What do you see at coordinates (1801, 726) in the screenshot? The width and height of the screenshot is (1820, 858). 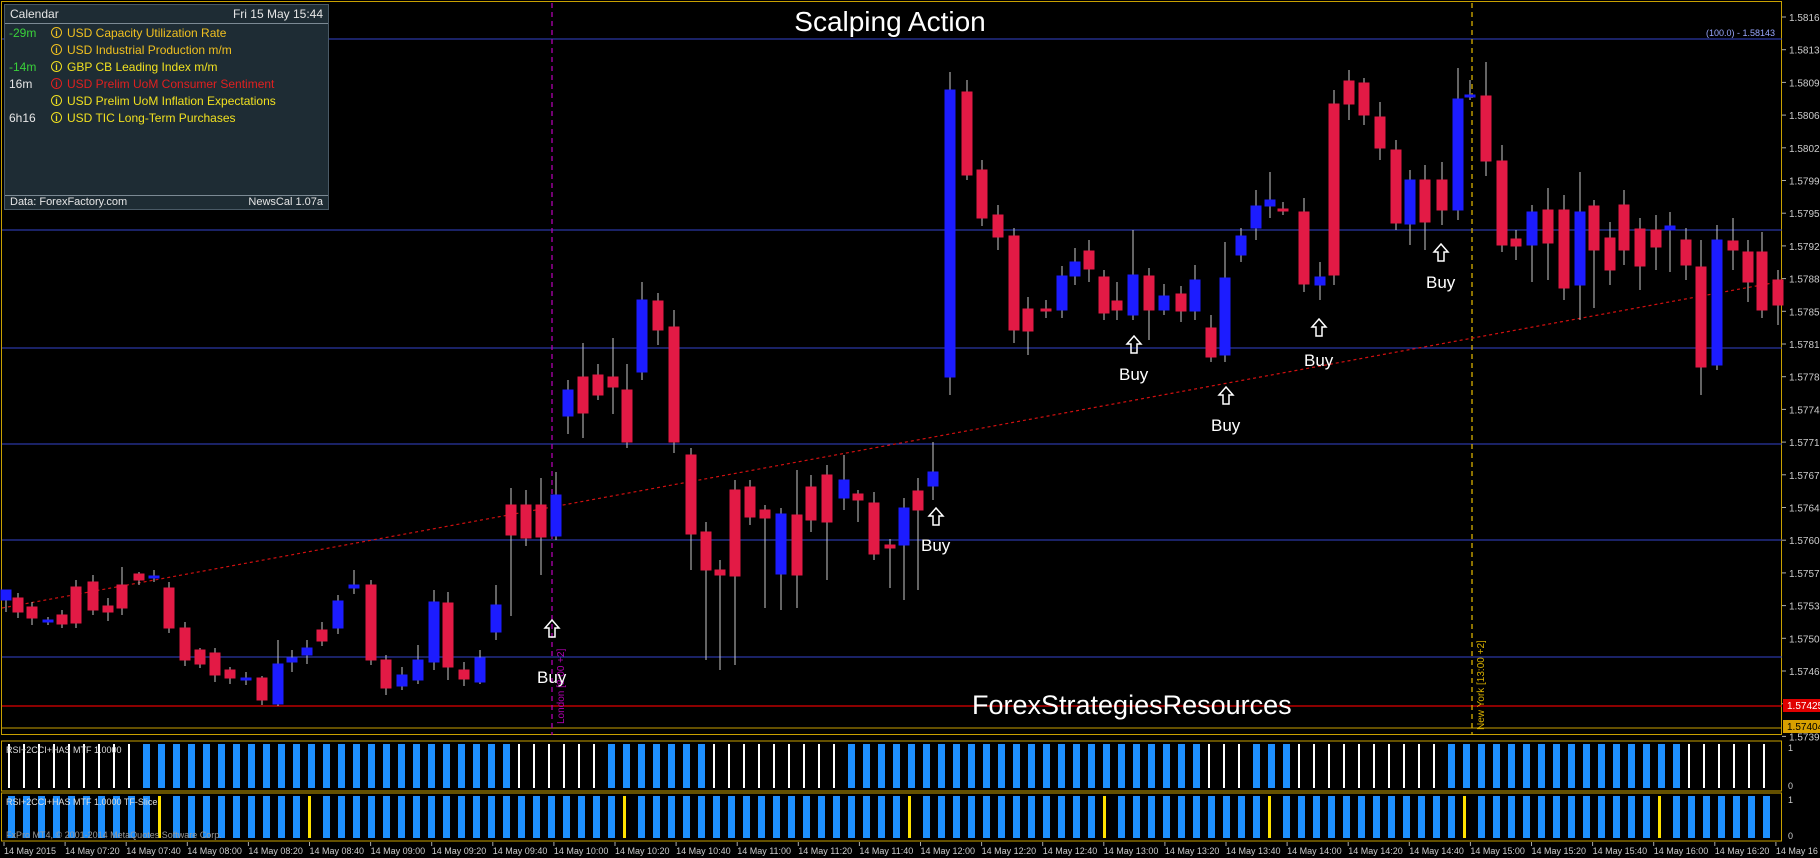 I see `low-price-box` at bounding box center [1801, 726].